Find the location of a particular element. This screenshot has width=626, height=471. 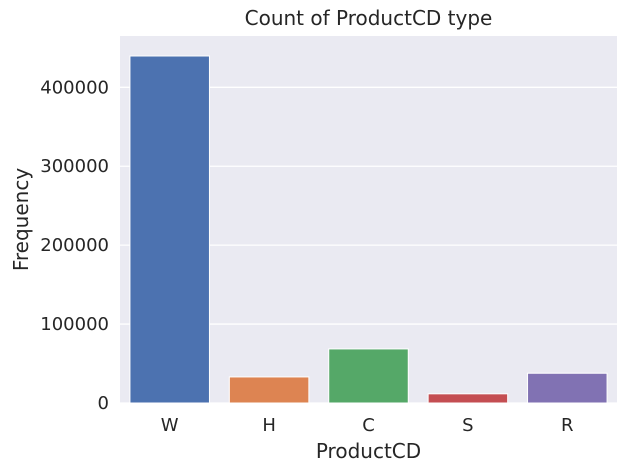

bar-w is located at coordinates (169, 229).